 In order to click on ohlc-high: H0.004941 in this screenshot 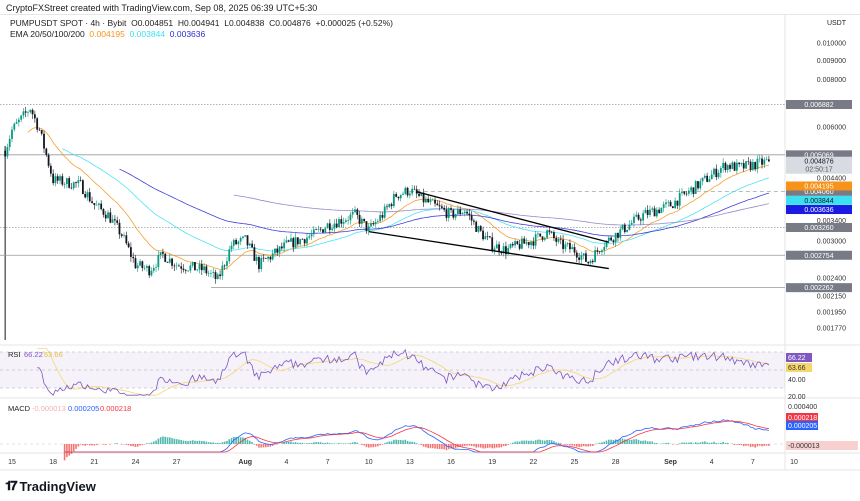, I will do `click(198, 23)`.